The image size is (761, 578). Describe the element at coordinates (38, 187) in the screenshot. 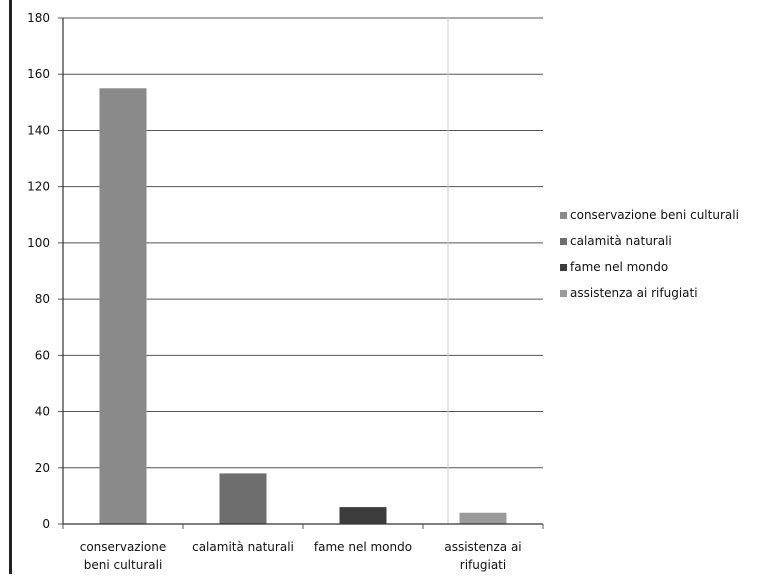

I see `y-tick-label: 120` at that location.